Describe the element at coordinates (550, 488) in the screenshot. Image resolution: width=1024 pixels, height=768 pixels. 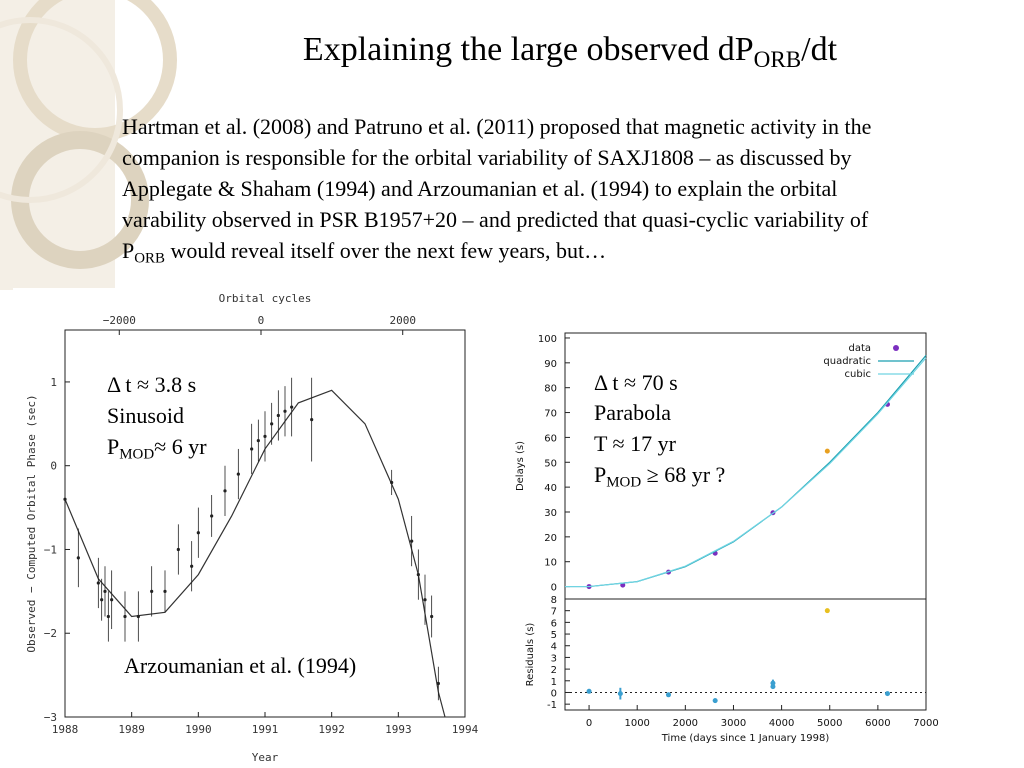
I see `y-tick-label: 40` at that location.